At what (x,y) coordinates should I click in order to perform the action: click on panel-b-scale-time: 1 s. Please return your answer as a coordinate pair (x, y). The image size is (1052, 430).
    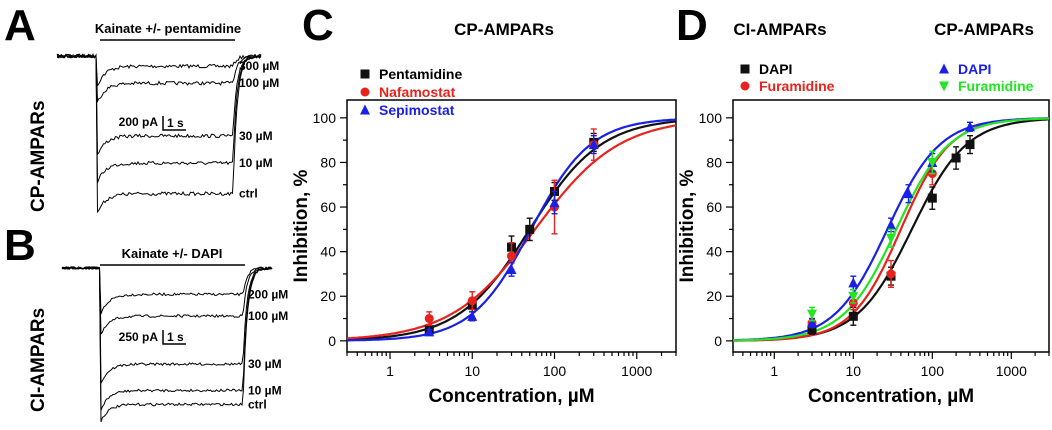
    Looking at the image, I should click on (175, 337).